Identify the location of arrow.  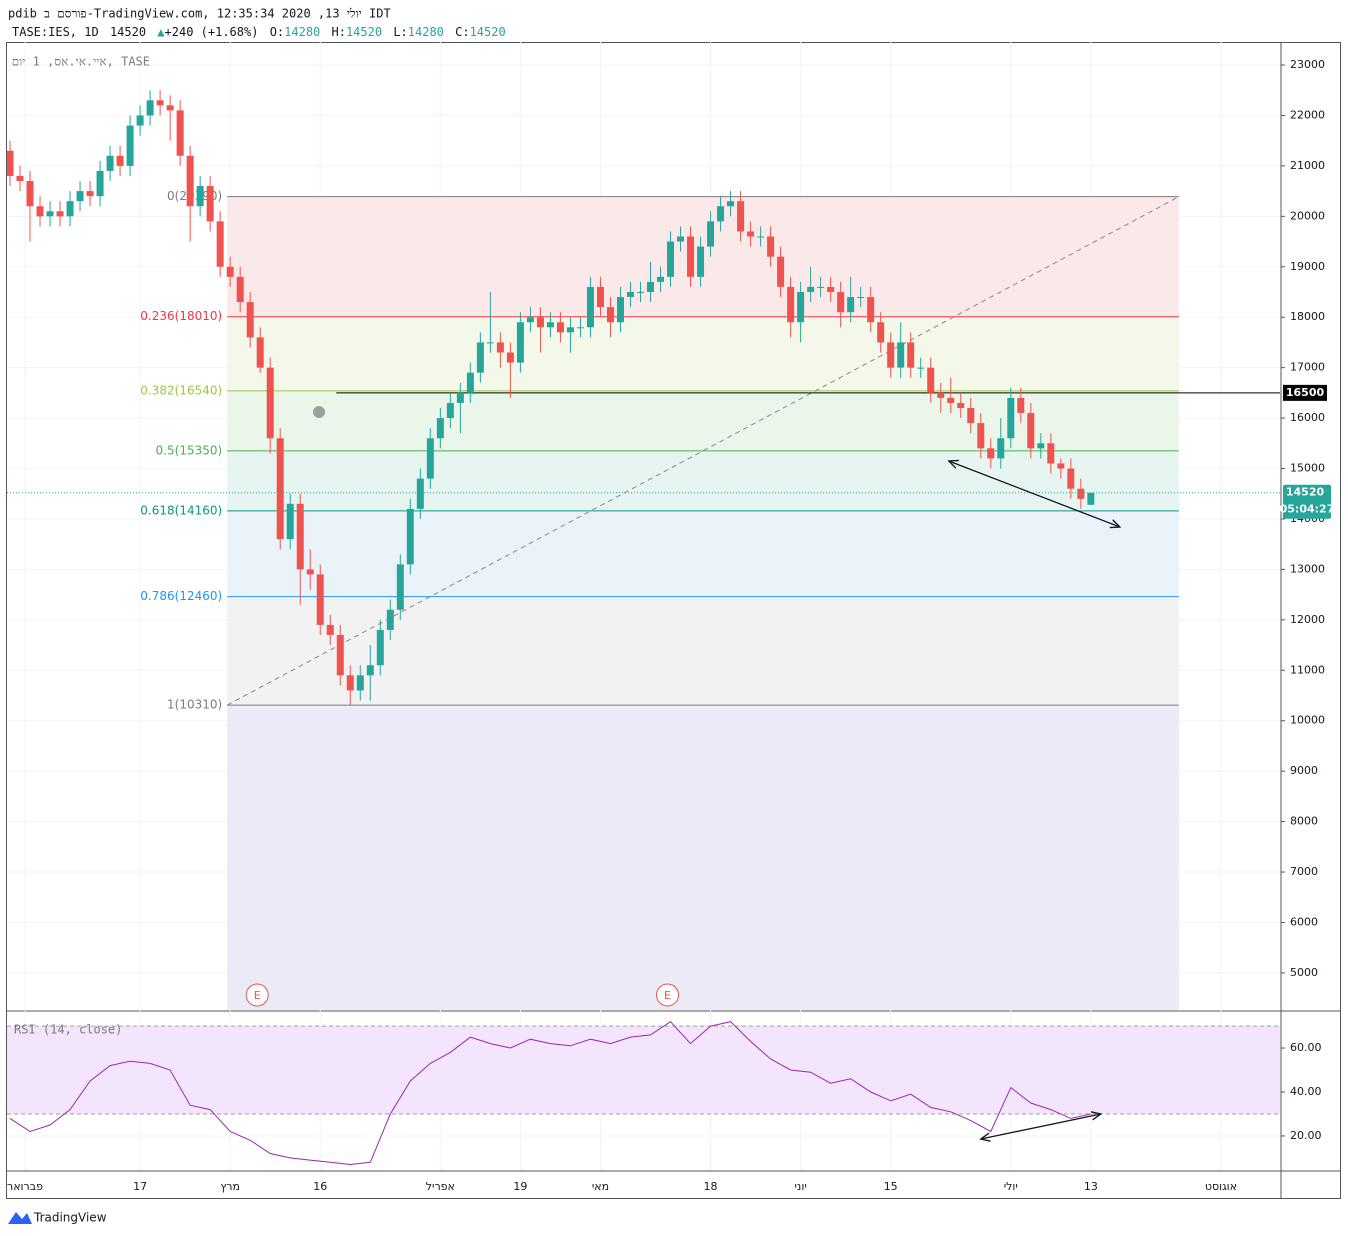
(1034, 494).